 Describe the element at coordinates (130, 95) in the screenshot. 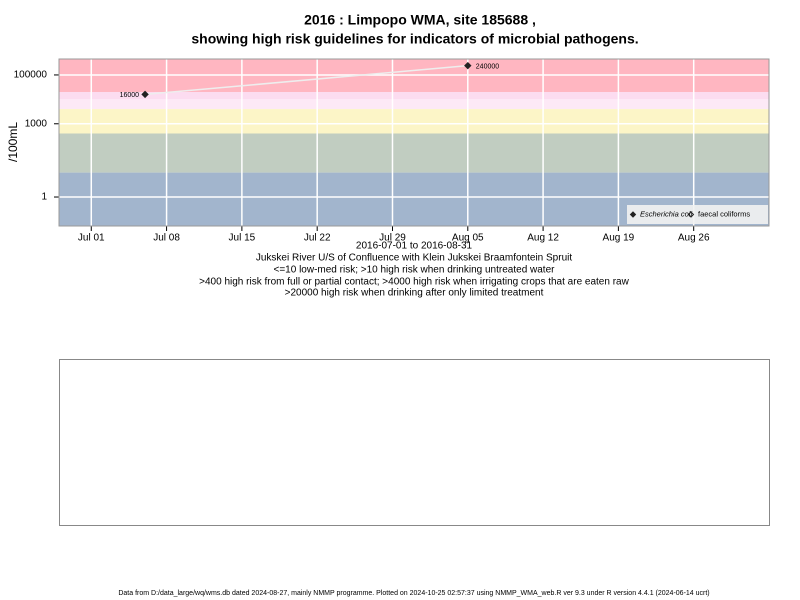

I see `data-label: 16000` at that location.